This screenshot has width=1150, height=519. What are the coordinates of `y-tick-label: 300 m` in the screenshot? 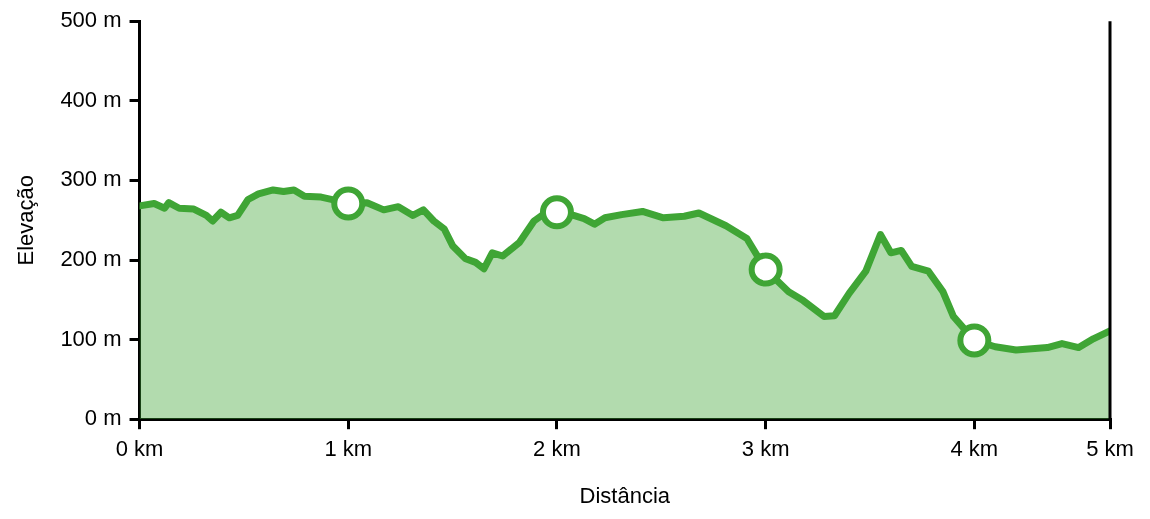 It's located at (91, 179).